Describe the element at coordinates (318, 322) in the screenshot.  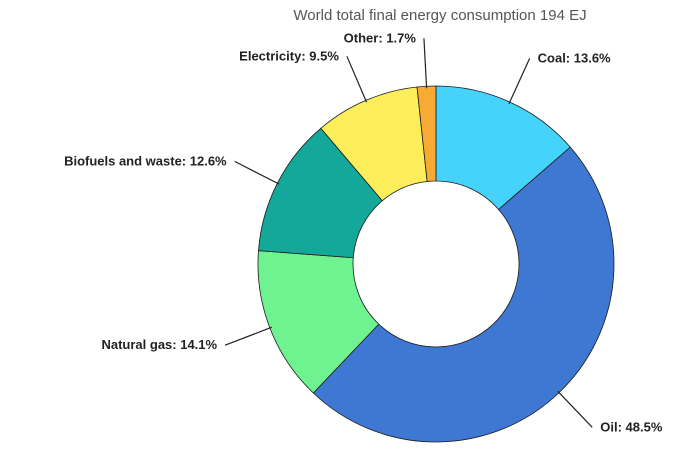
I see `slice-natural-gas` at that location.